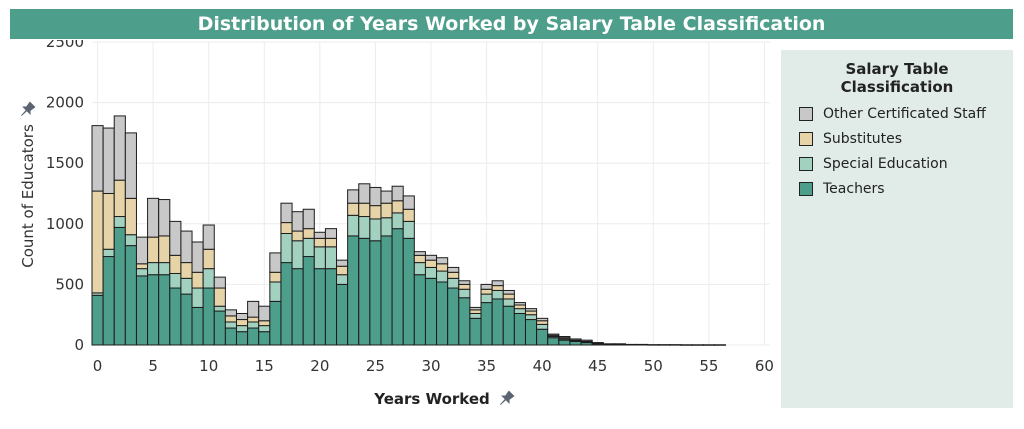 This screenshot has height=429, width=1024. I want to click on x-tick-label: 60, so click(764, 366).